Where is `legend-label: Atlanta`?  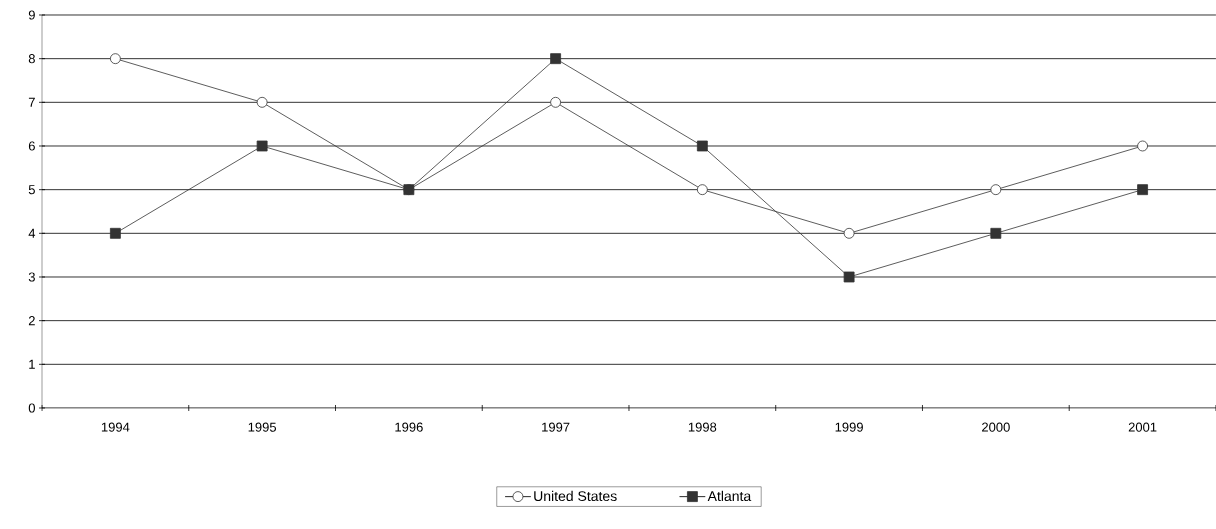 legend-label: Atlanta is located at coordinates (729, 496).